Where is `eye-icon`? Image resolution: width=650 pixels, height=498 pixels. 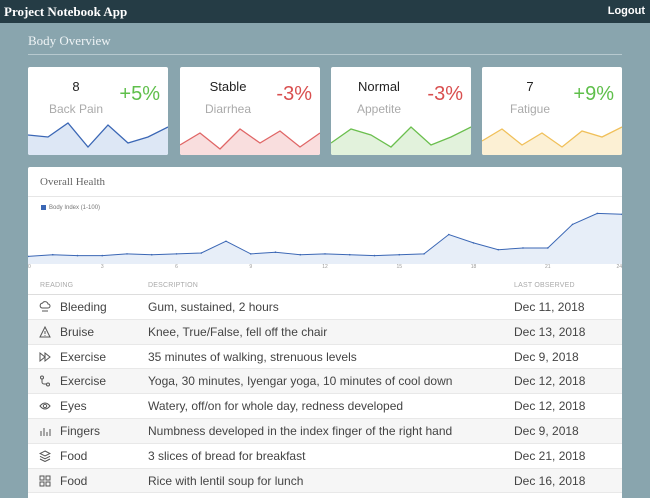 eye-icon is located at coordinates (45, 406).